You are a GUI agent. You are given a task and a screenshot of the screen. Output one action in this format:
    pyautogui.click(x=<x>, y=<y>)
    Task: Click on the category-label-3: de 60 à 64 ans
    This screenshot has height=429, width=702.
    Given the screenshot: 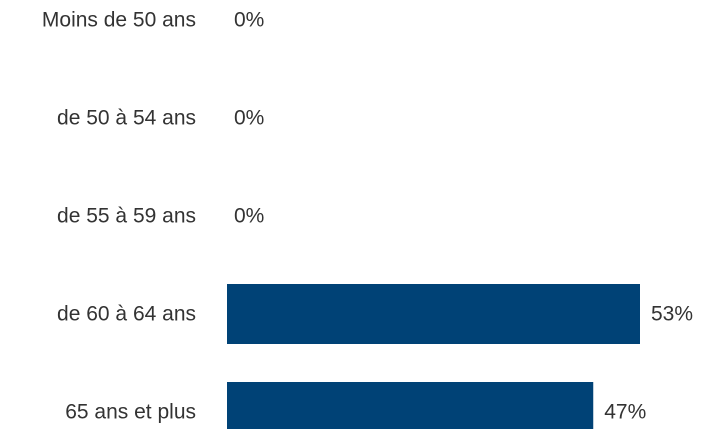 What is the action you would take?
    pyautogui.click(x=126, y=314)
    